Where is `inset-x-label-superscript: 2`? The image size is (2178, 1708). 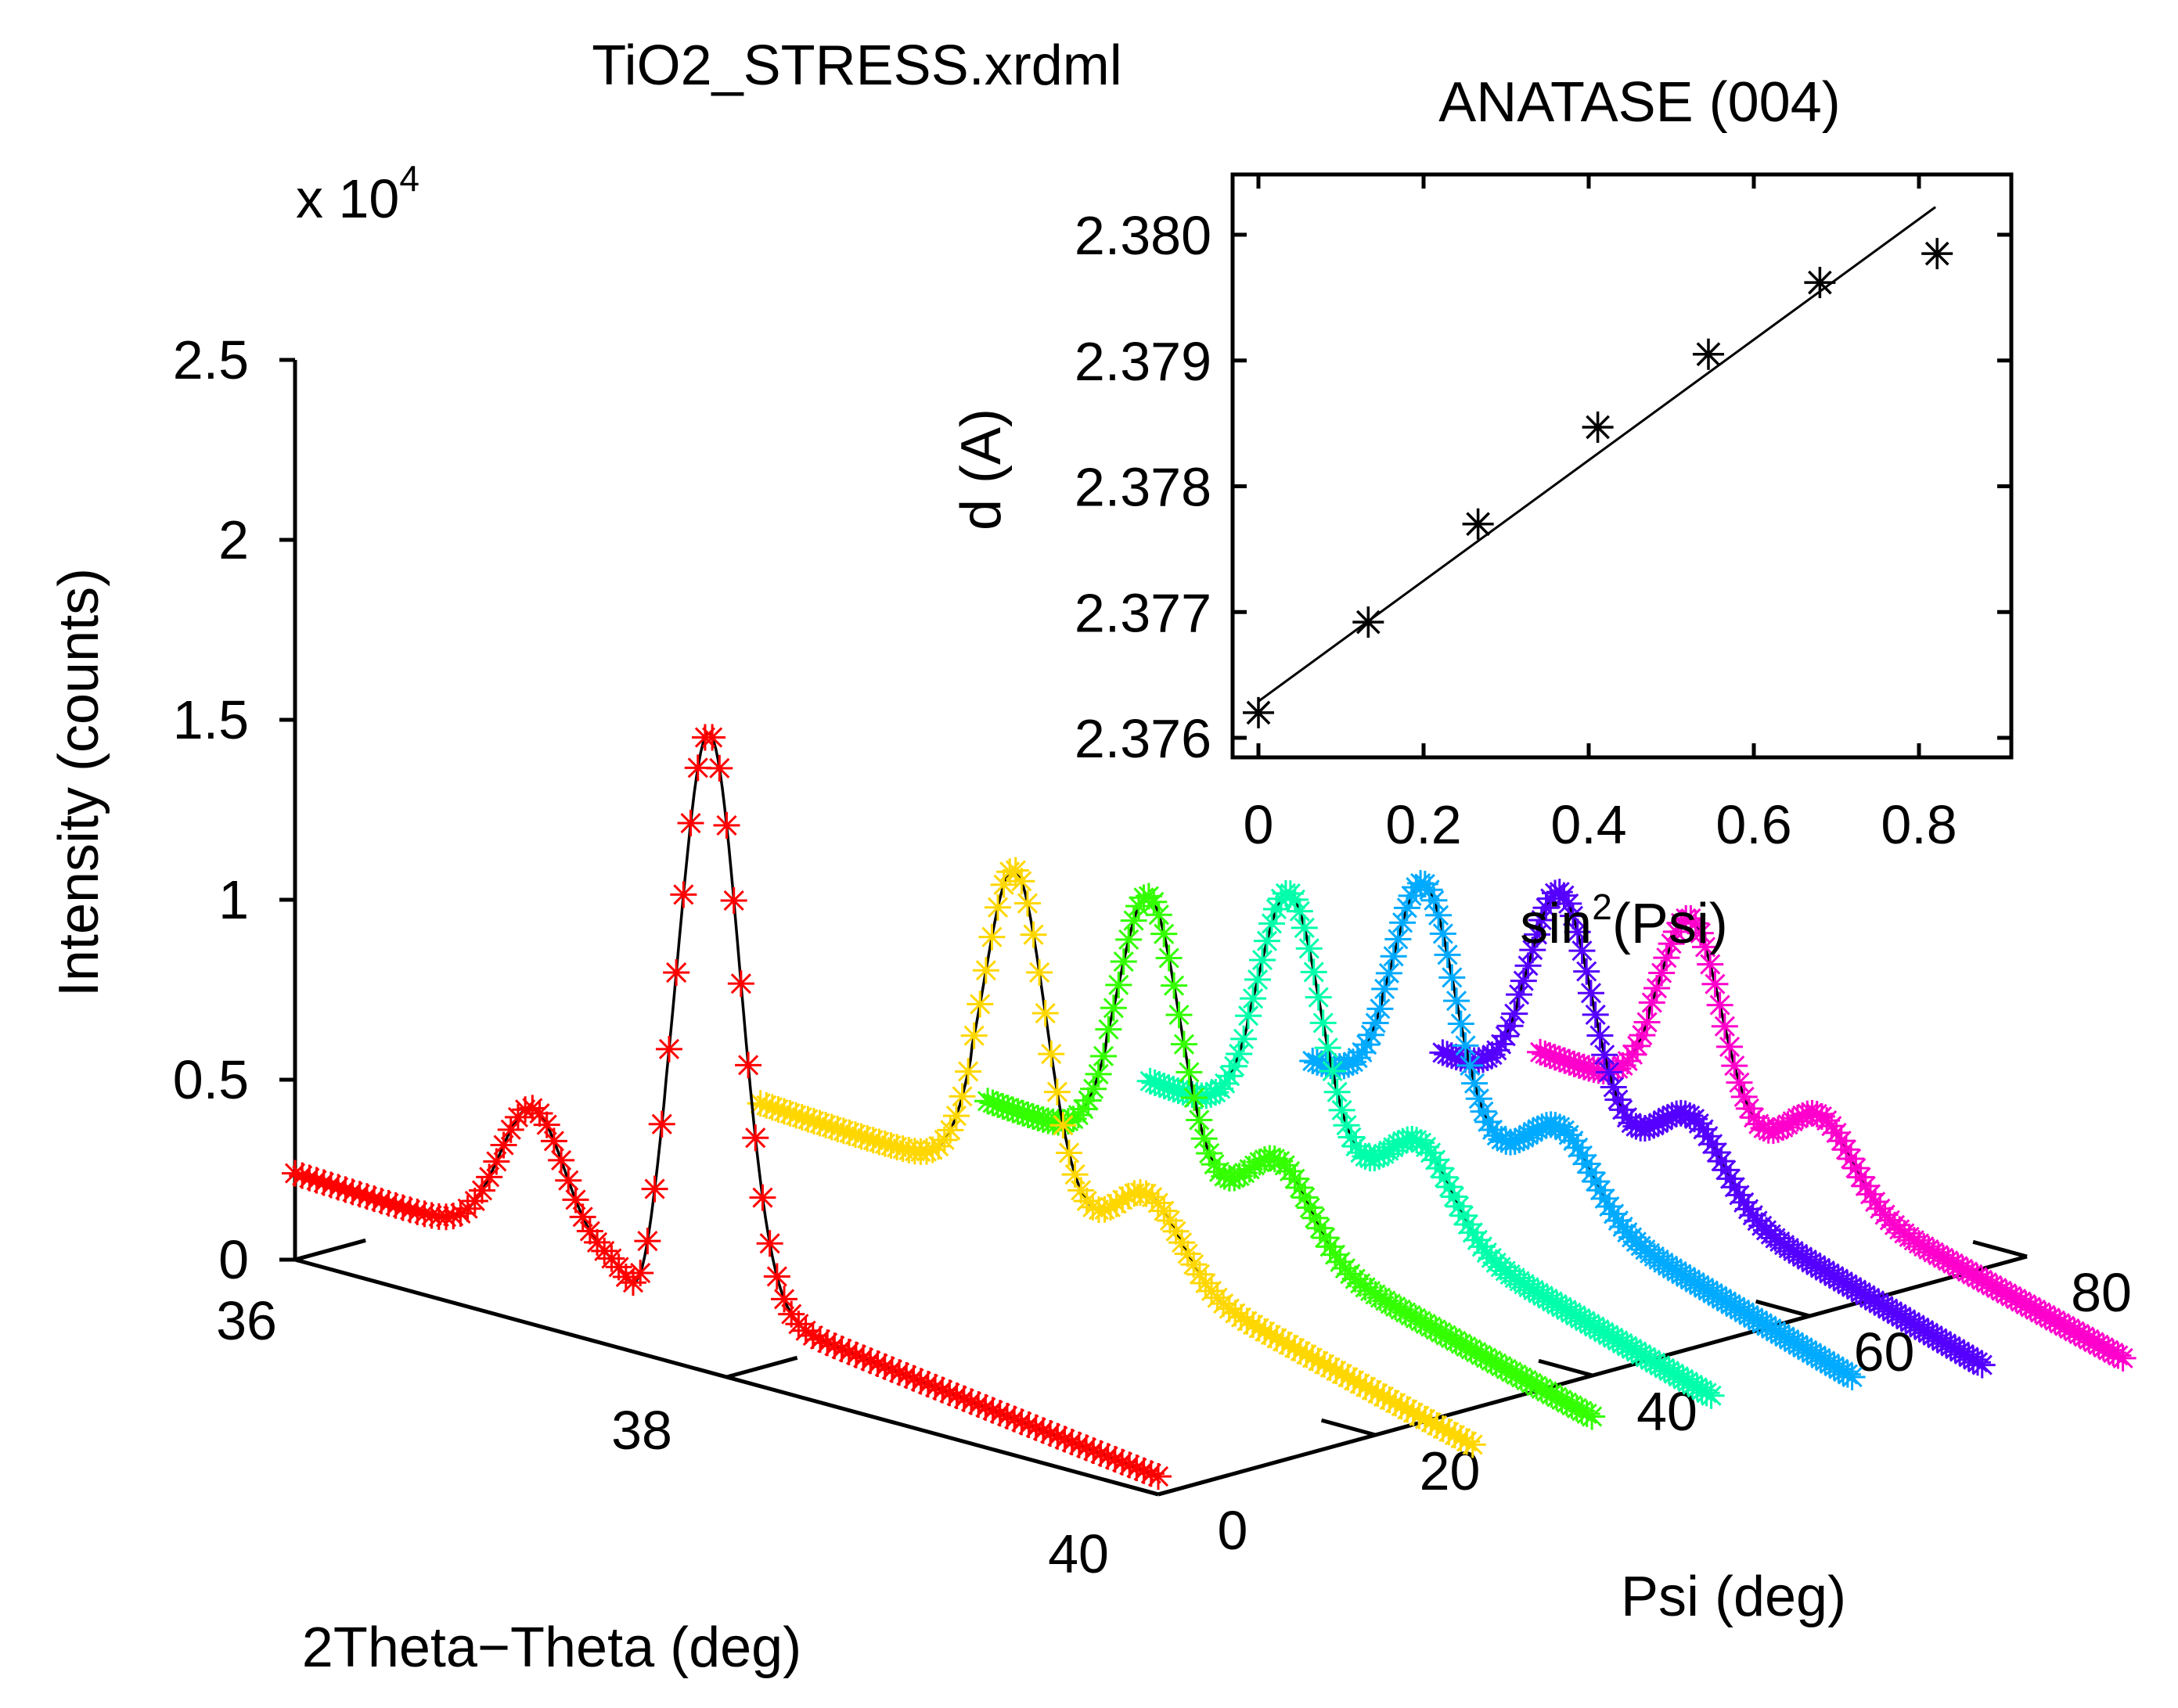 inset-x-label-superscript: 2 is located at coordinates (1602, 907).